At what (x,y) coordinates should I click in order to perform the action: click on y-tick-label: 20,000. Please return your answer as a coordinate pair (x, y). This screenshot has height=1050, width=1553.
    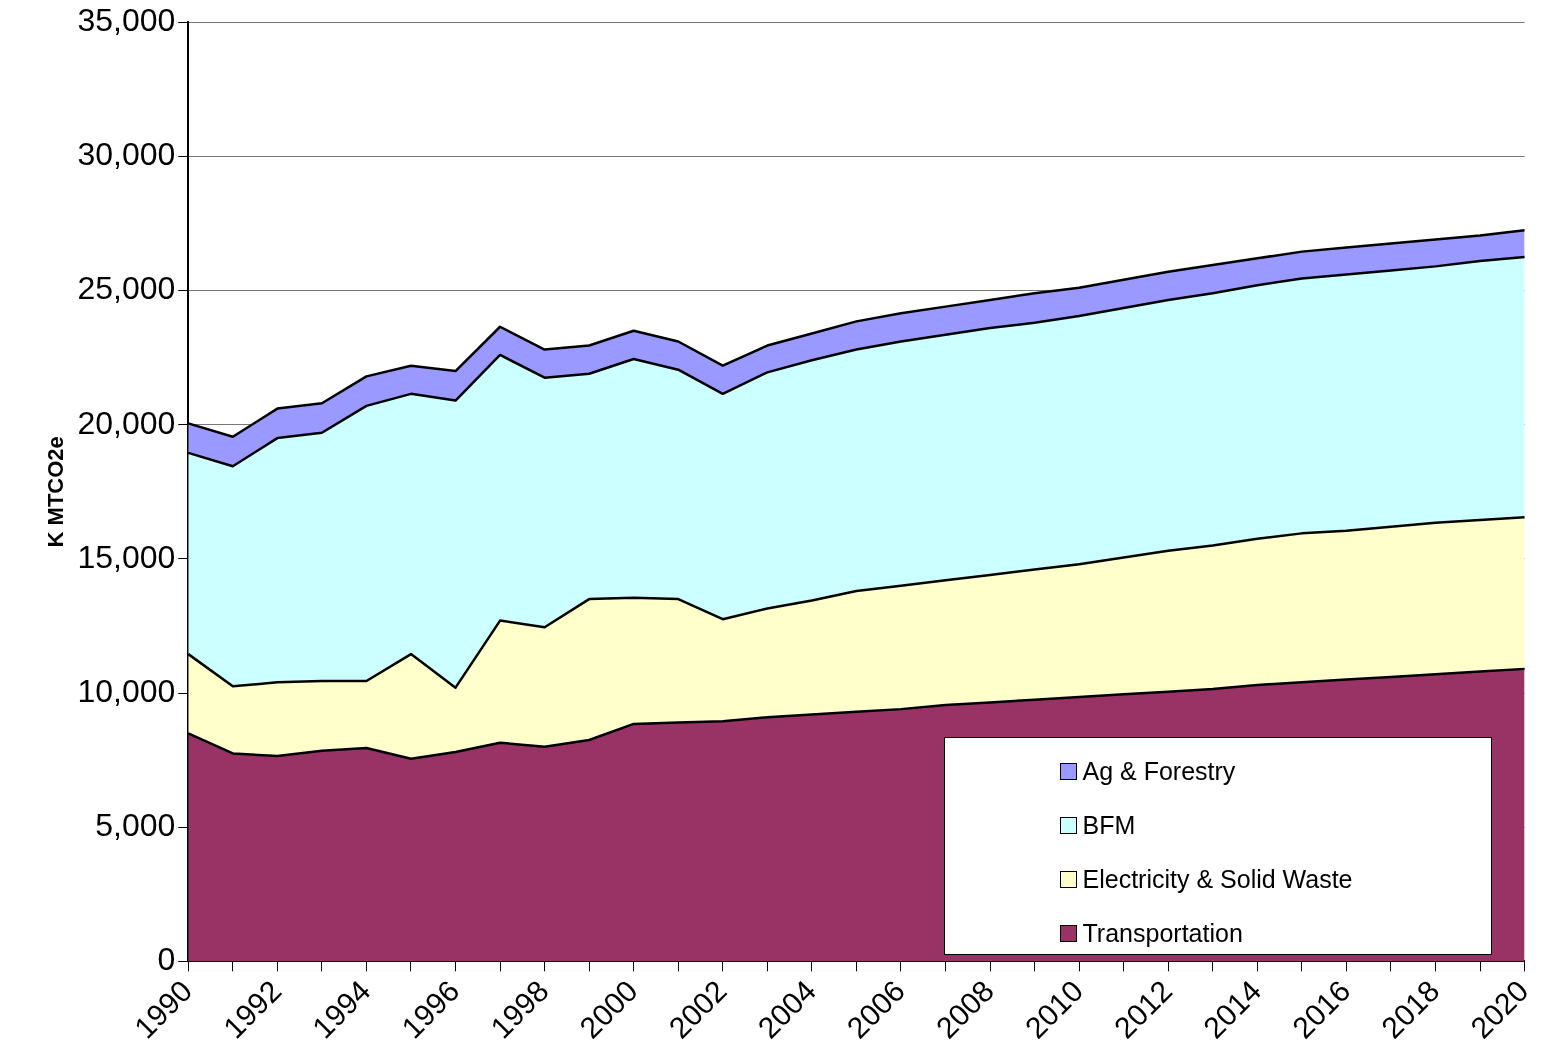
    Looking at the image, I should click on (126, 422).